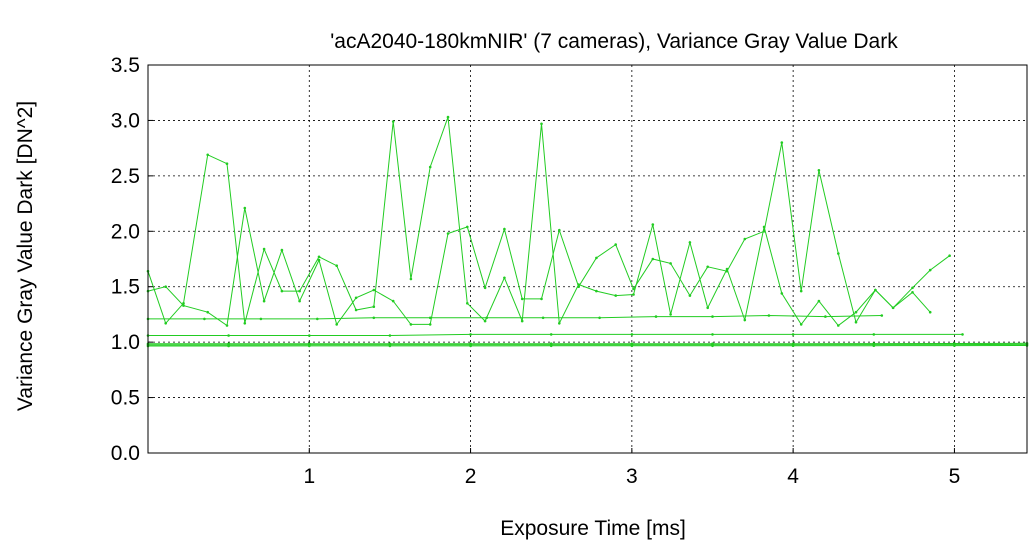 This screenshot has height=554, width=1029. What do you see at coordinates (593, 528) in the screenshot?
I see `x-axis-label: Exposure Time [ms]` at bounding box center [593, 528].